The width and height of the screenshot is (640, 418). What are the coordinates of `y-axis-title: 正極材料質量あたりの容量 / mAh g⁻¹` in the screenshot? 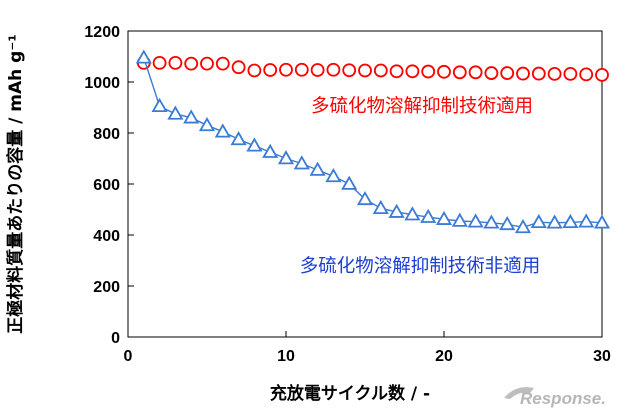 It's located at (15, 184).